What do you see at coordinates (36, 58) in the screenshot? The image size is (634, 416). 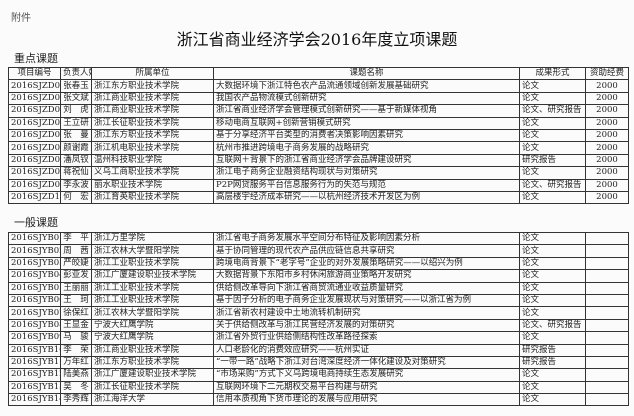 I see `key-section-label: 重点课题` at bounding box center [36, 58].